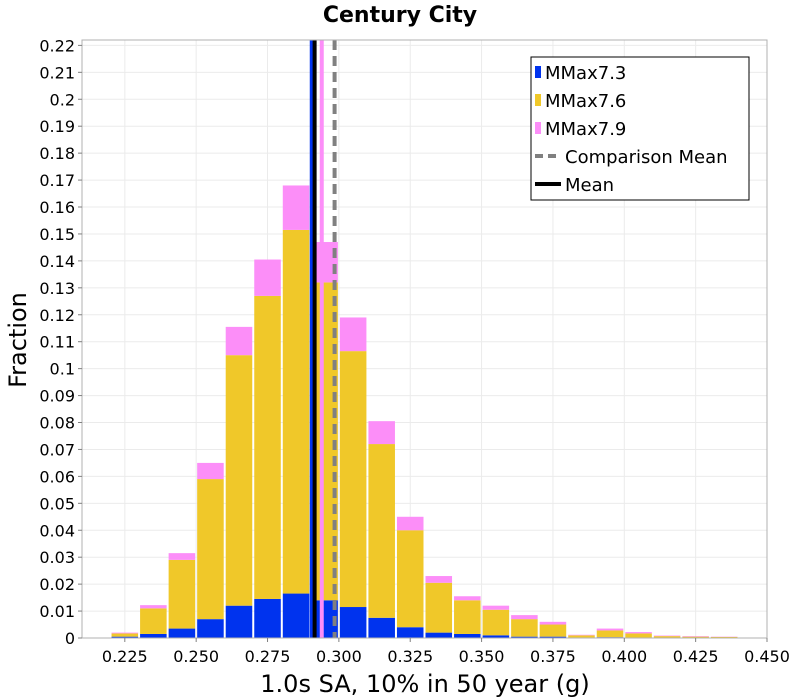 Image resolution: width=800 pixels, height=700 pixels. Describe the element at coordinates (57, 126) in the screenshot. I see `y-tick-label: 0.19` at that location.